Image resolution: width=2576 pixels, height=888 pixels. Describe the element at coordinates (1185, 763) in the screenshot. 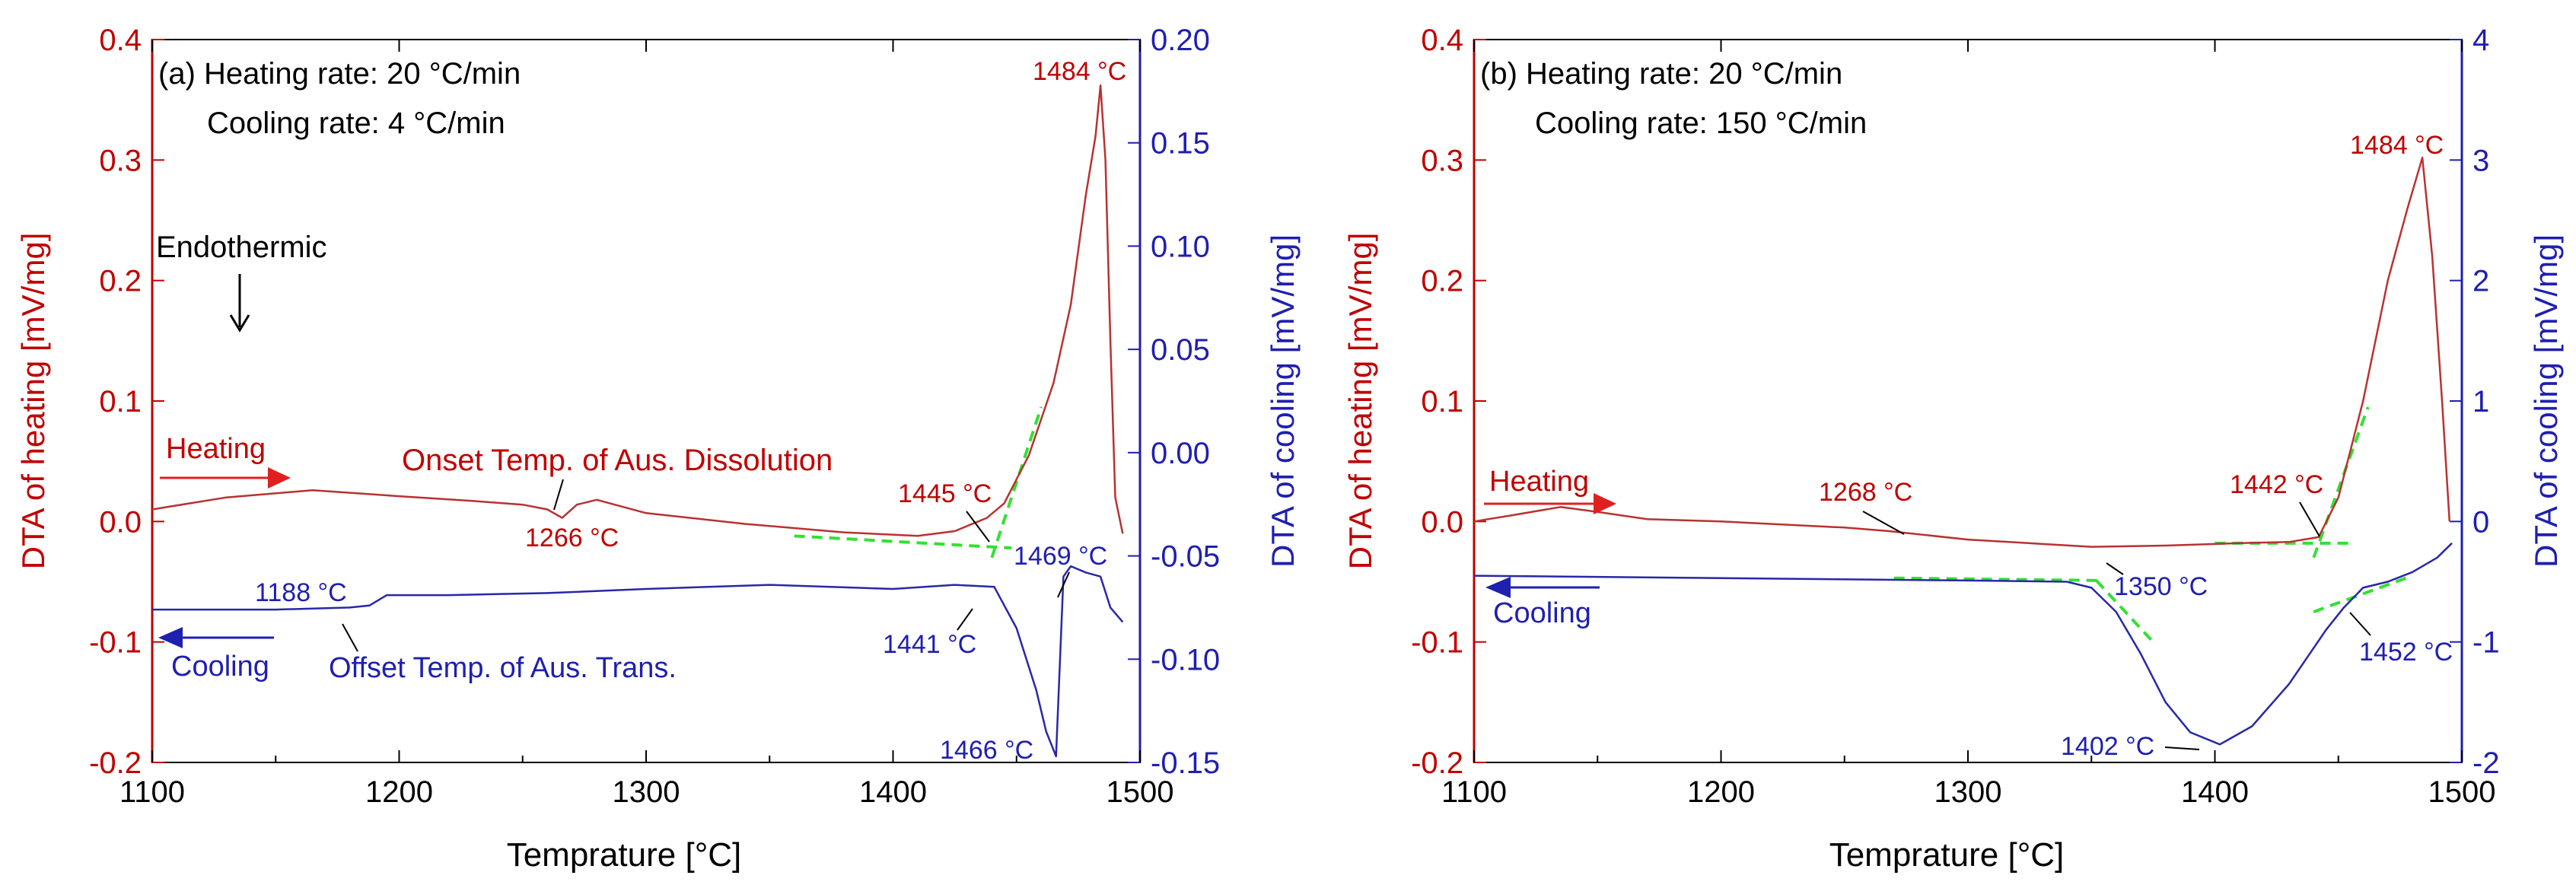

I see `panel-a-right-tick-label: -0.15` at that location.